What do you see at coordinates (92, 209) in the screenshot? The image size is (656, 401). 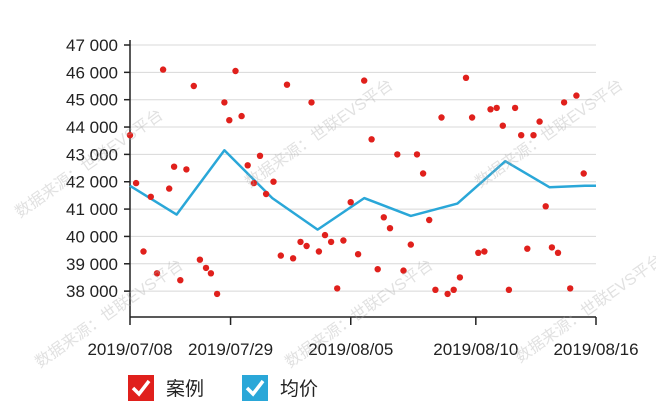 I see `y-tick-label: 41 000` at bounding box center [92, 209].